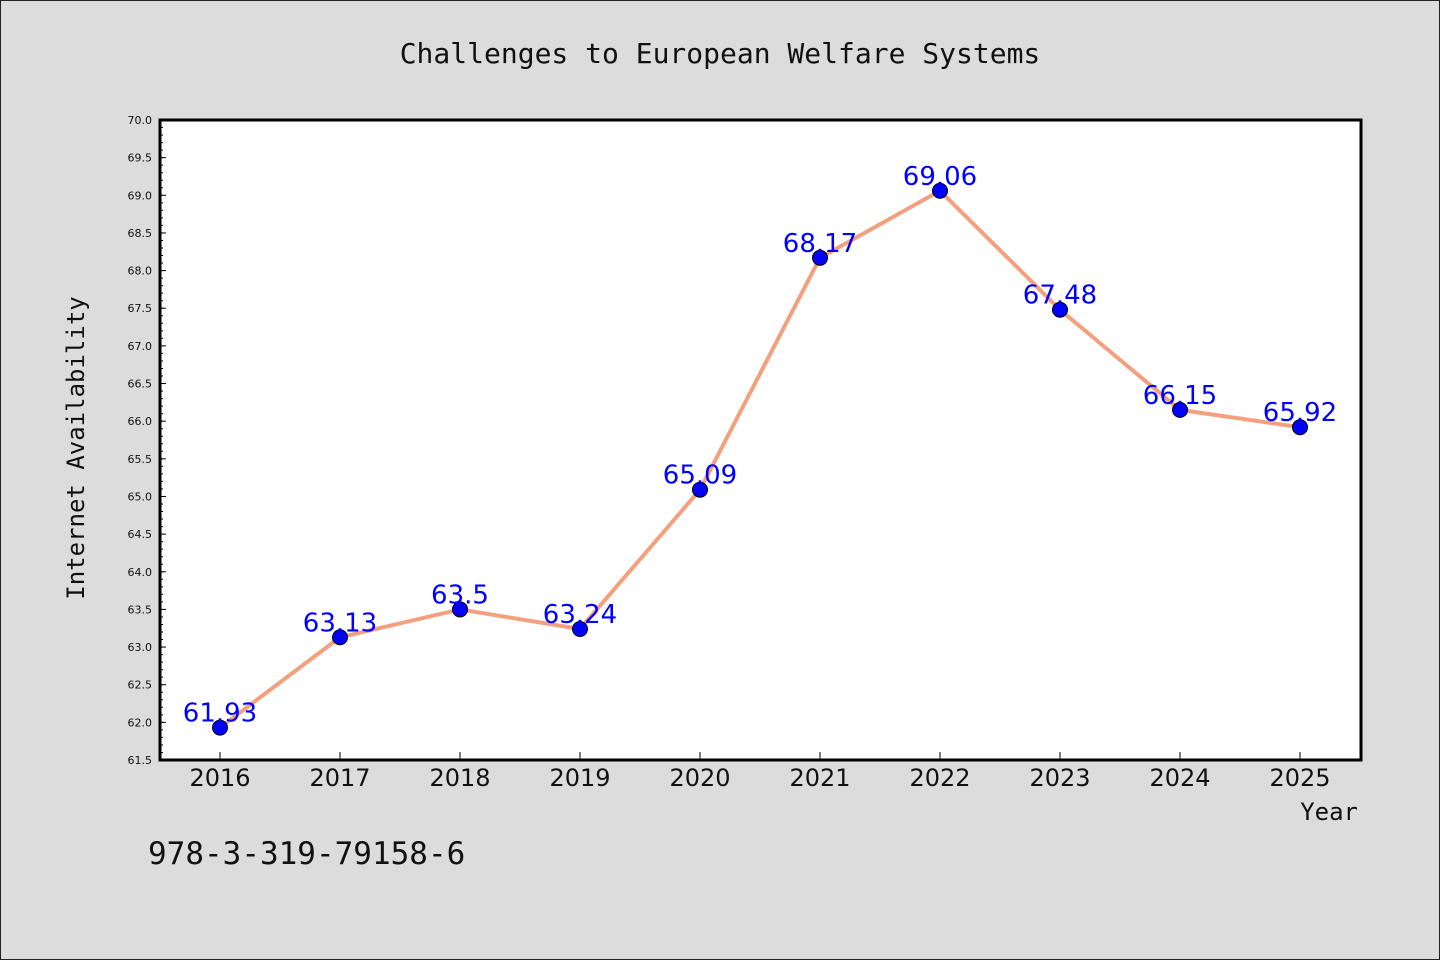  Describe the element at coordinates (340, 623) in the screenshot. I see `data-label: 63.13` at that location.